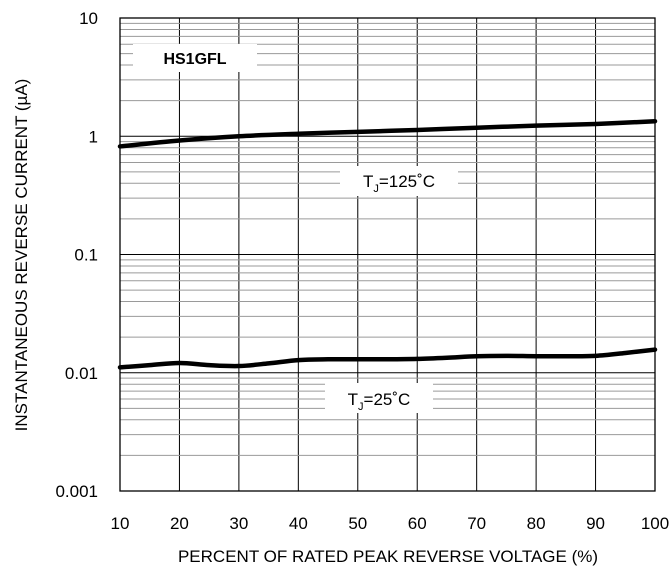 This screenshot has height=573, width=670. I want to click on x-tick-label: 10, so click(120, 523).